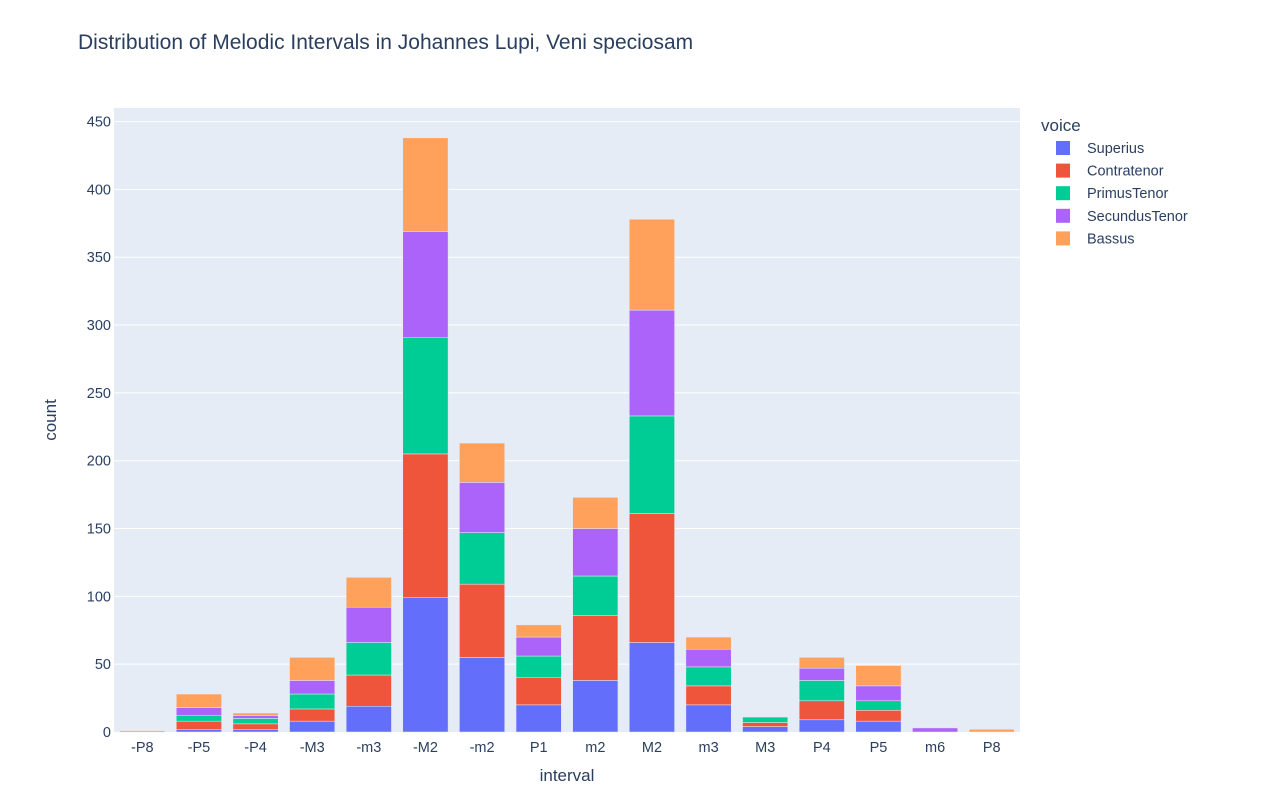 The image size is (1271, 804). What do you see at coordinates (822, 748) in the screenshot?
I see `x-tick-label: P4` at bounding box center [822, 748].